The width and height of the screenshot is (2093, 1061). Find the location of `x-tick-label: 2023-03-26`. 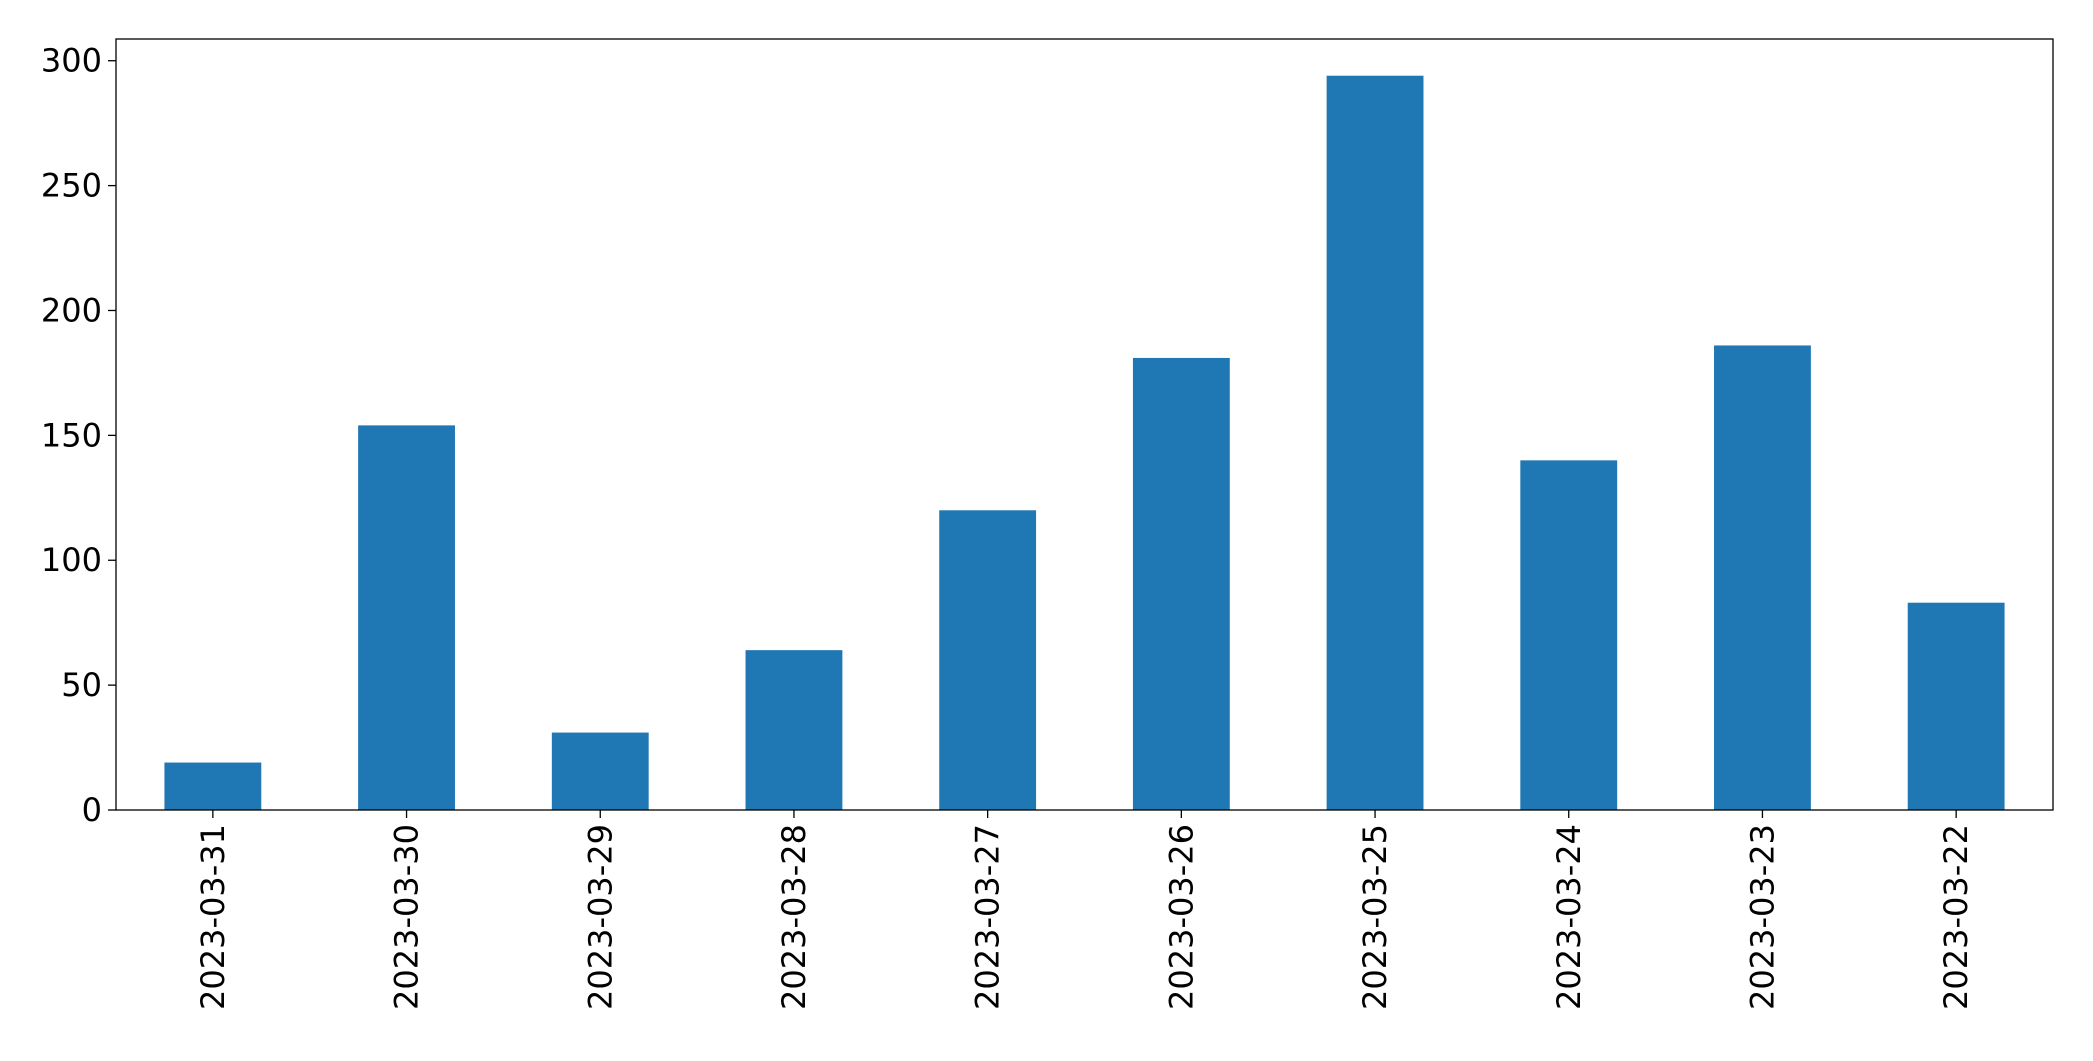

x-tick-label: 2023-03-26 is located at coordinates (1181, 917).